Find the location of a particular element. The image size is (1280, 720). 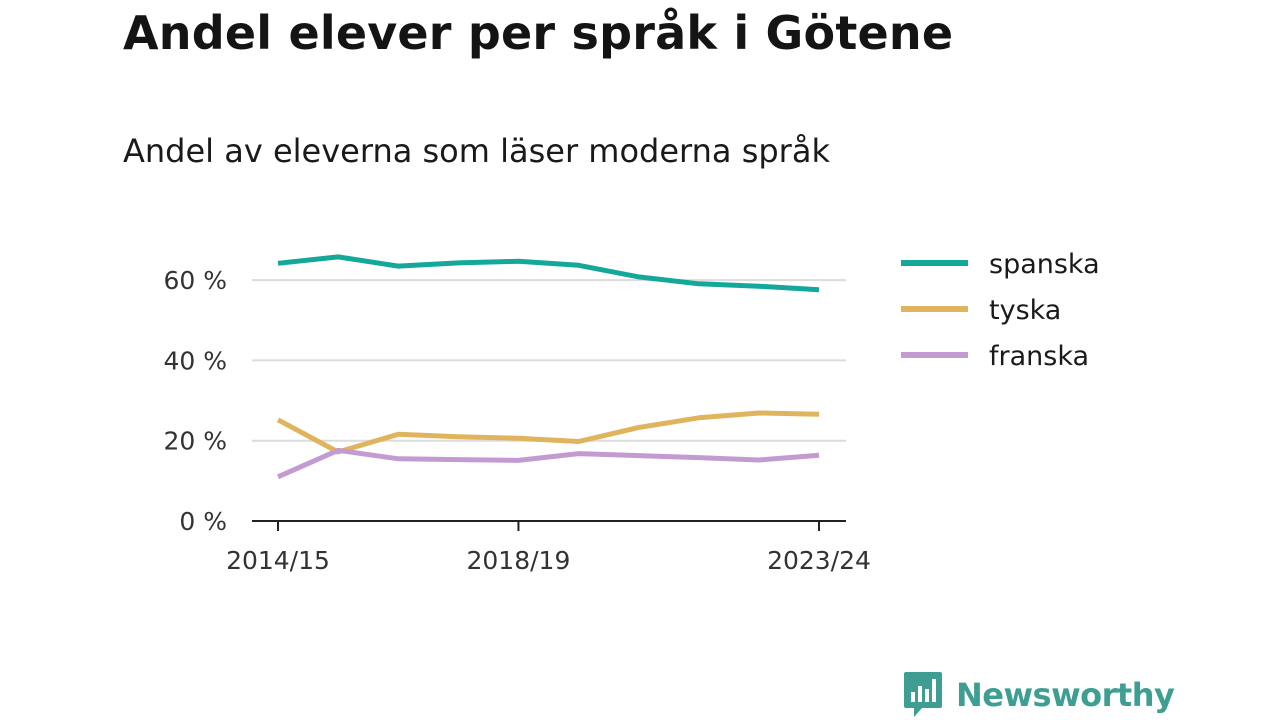

legend-label-franska: franska is located at coordinates (1039, 356).